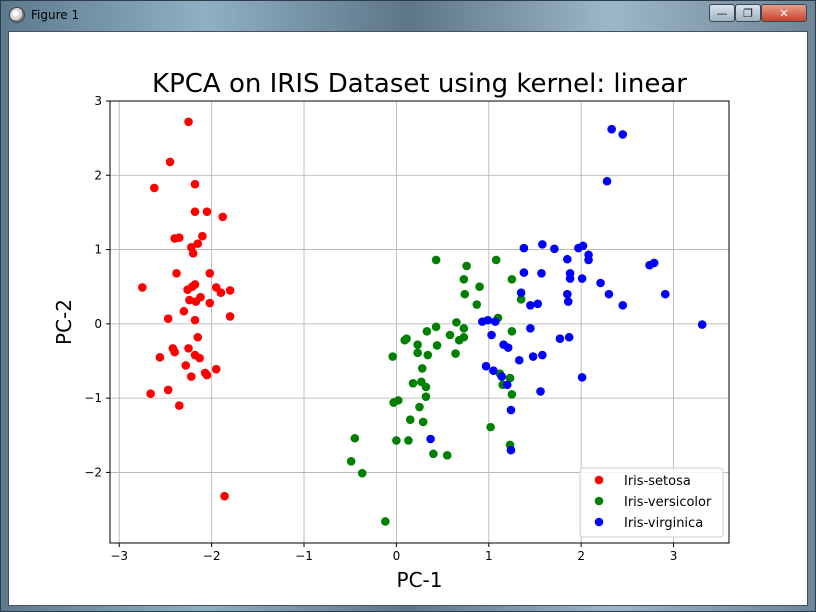 Image resolution: width=816 pixels, height=612 pixels. Describe the element at coordinates (55, 15) in the screenshot. I see `window-title: Figure 1` at that location.